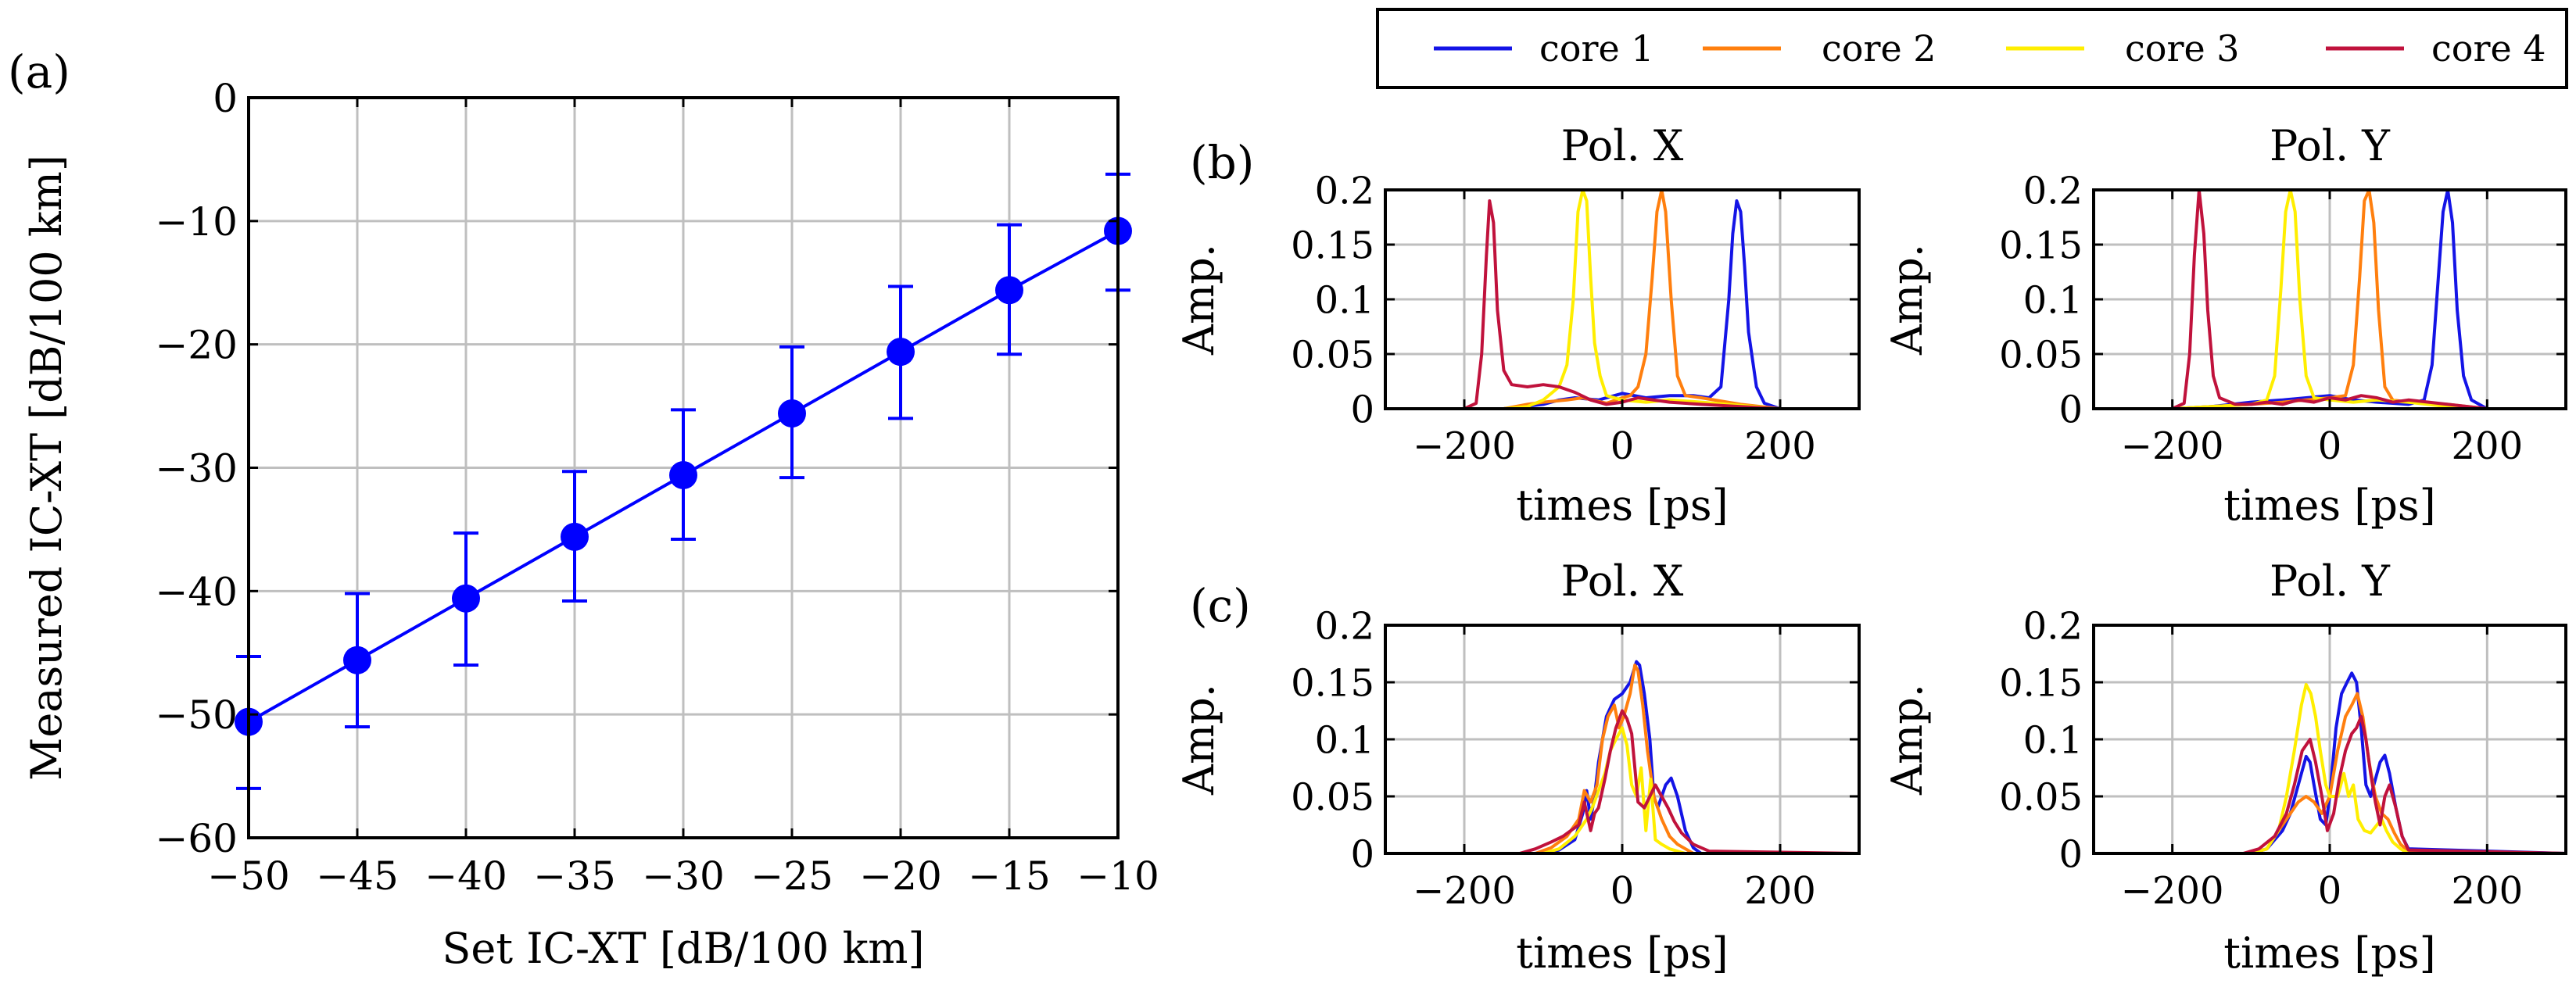  What do you see at coordinates (1199, 300) in the screenshot?
I see `chart-b-x-ylabel: Amp.` at bounding box center [1199, 300].